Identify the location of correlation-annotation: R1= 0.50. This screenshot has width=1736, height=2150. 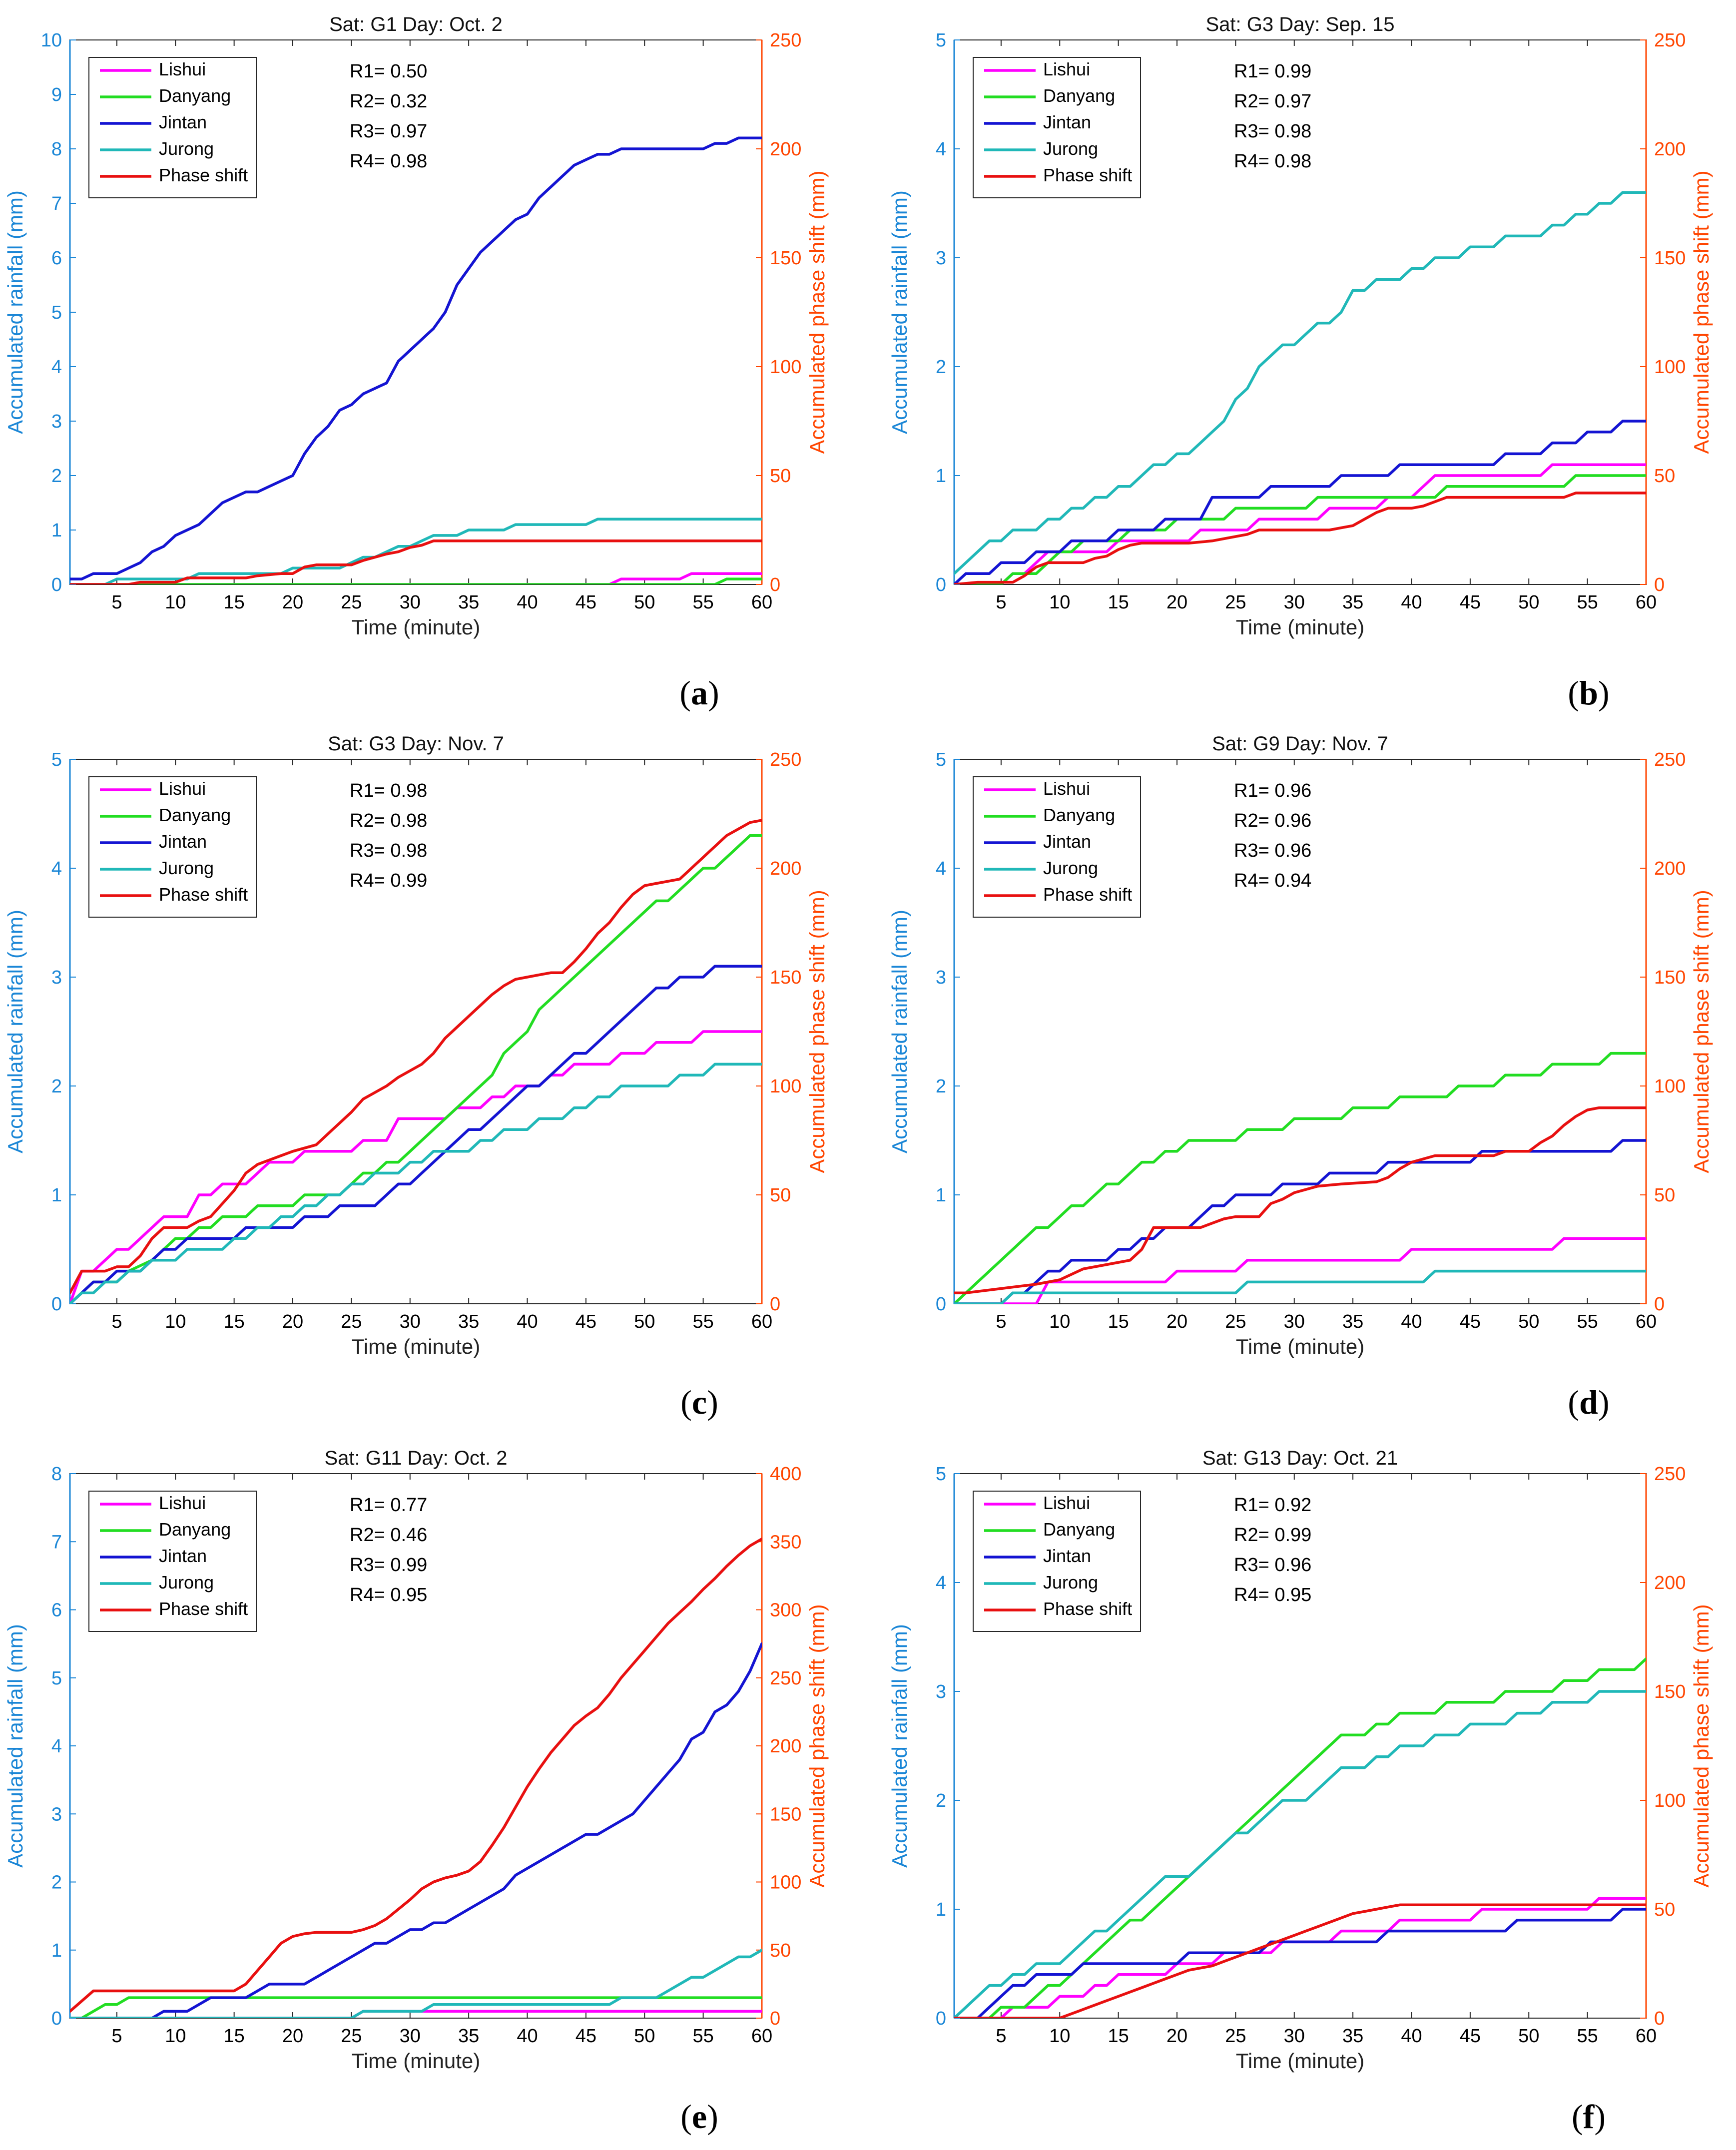
(388, 71).